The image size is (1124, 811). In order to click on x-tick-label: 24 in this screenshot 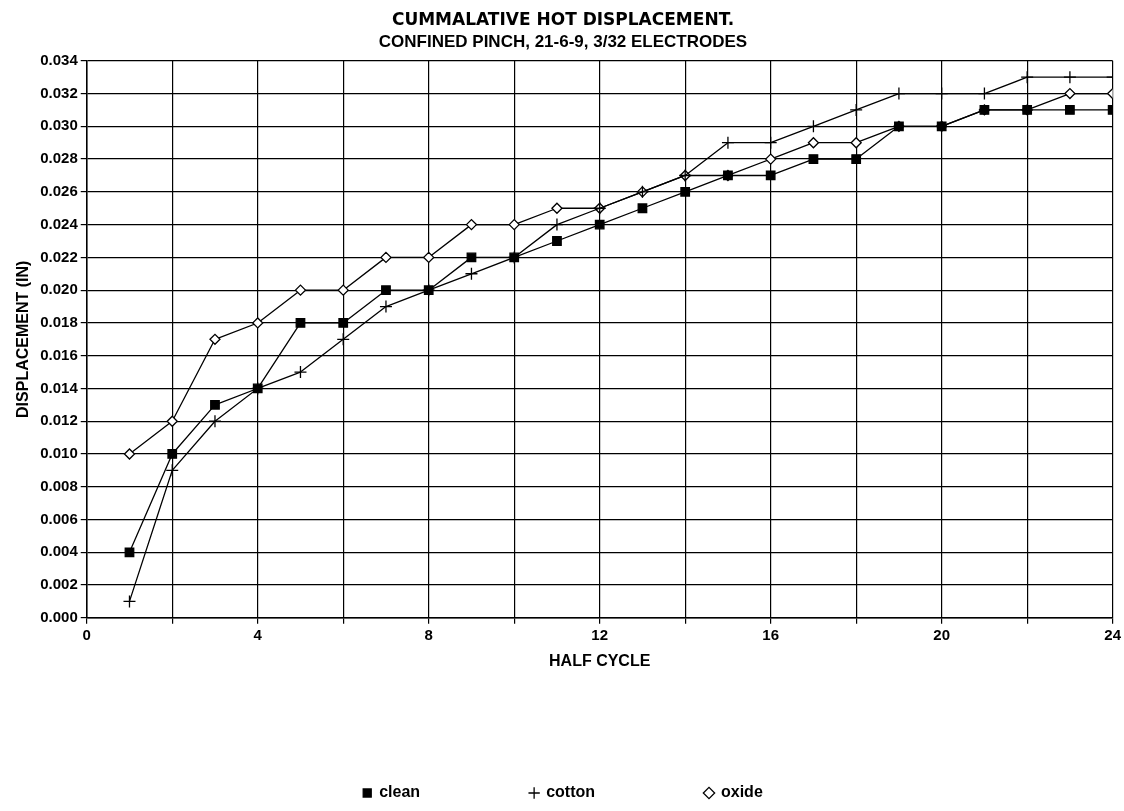, I will do `click(1113, 634)`.